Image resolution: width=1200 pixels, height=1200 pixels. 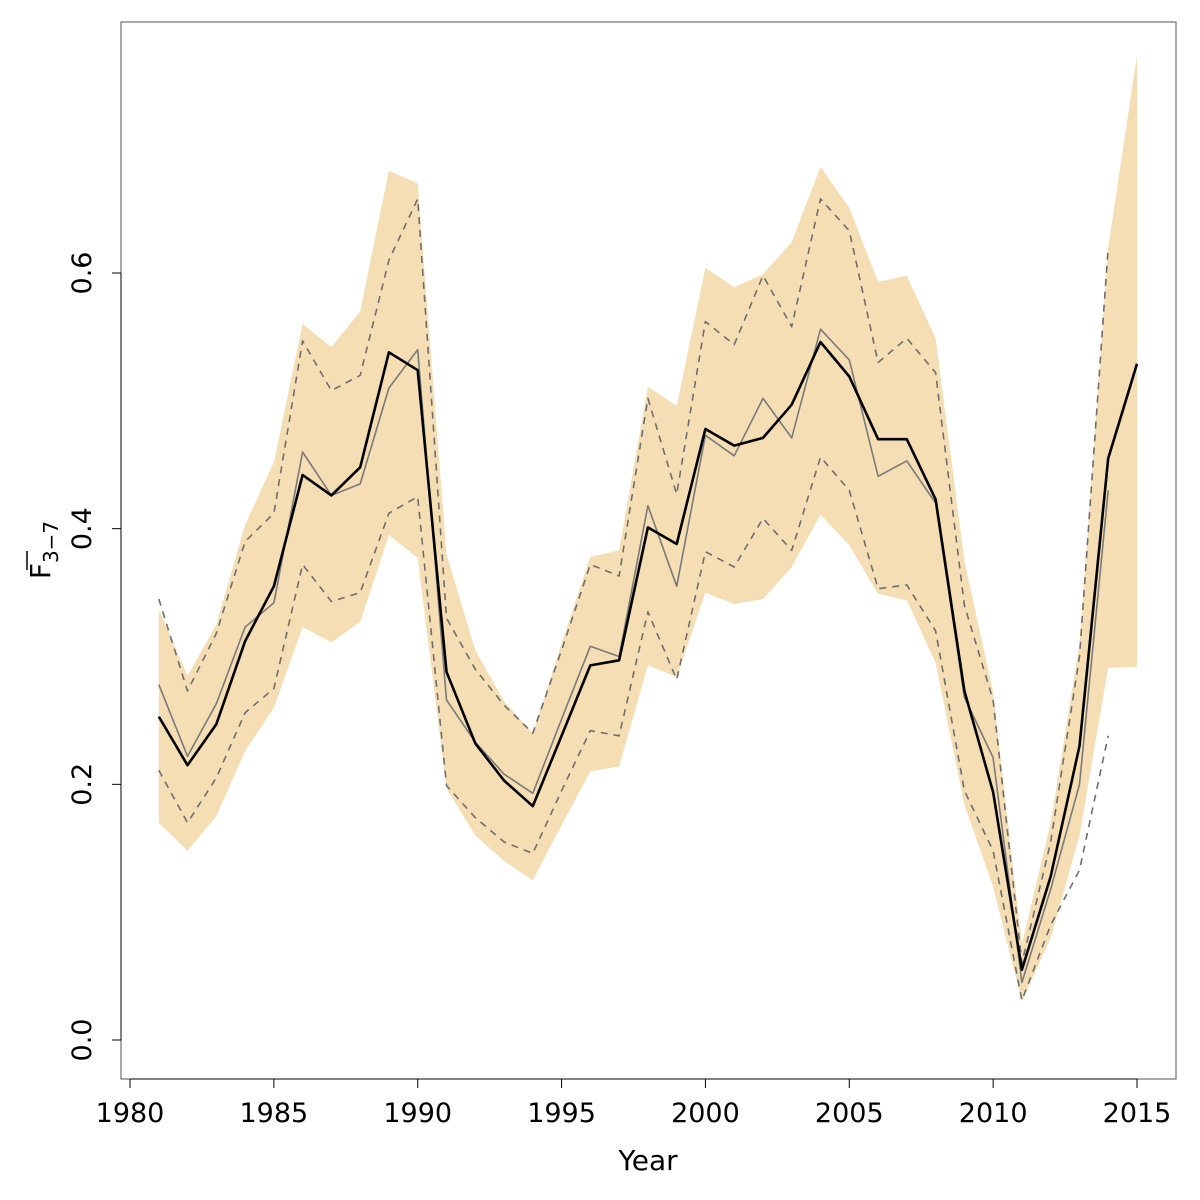 What do you see at coordinates (705, 1113) in the screenshot?
I see `x-tick-label: 2000` at bounding box center [705, 1113].